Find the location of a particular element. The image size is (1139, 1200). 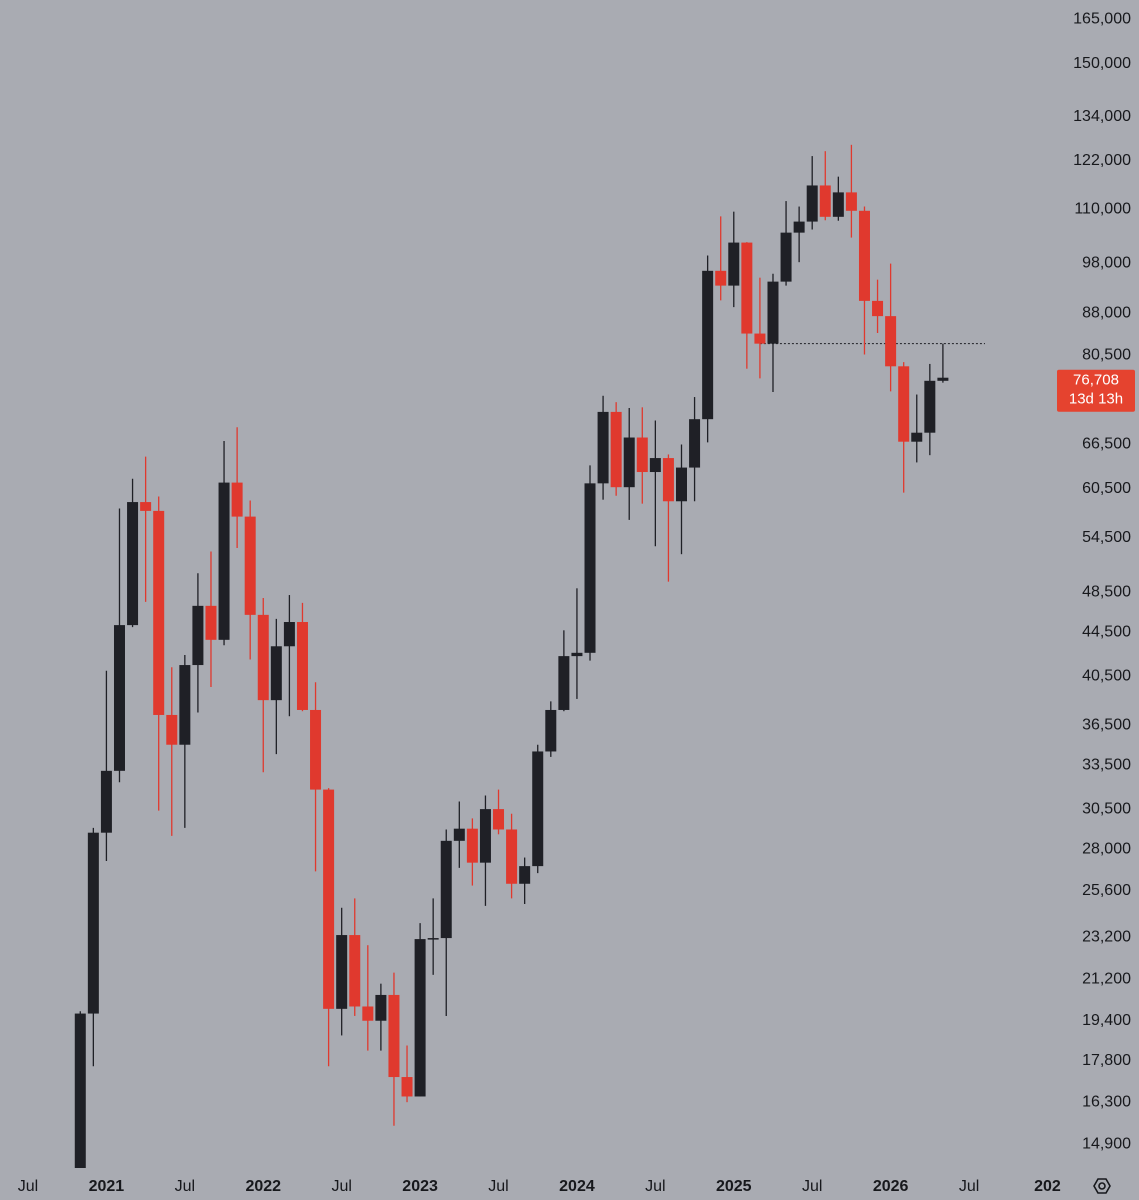

y-tick-label: 150,000 is located at coordinates (1102, 63).